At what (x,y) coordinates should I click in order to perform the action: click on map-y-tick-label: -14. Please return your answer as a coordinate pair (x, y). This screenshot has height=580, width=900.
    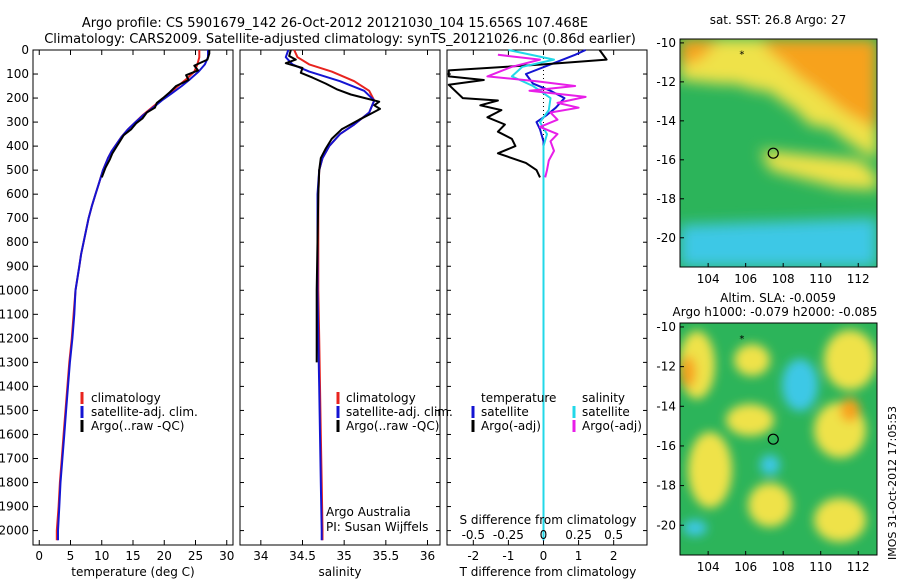
    Looking at the image, I should click on (666, 406).